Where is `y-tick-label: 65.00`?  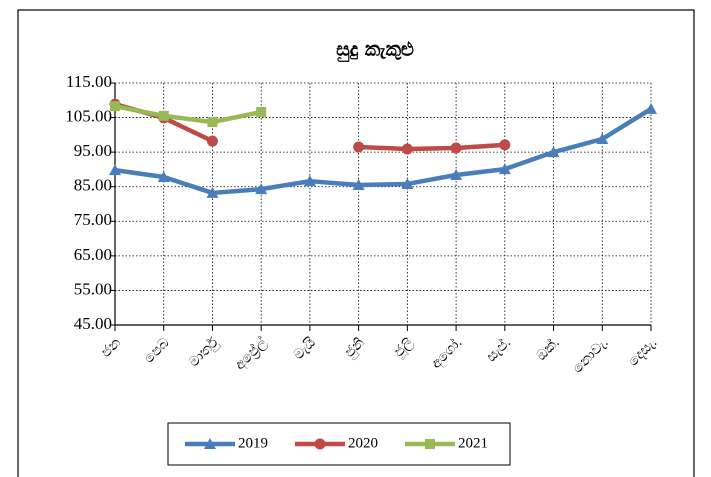 y-tick-label: 65.00 is located at coordinates (93, 254).